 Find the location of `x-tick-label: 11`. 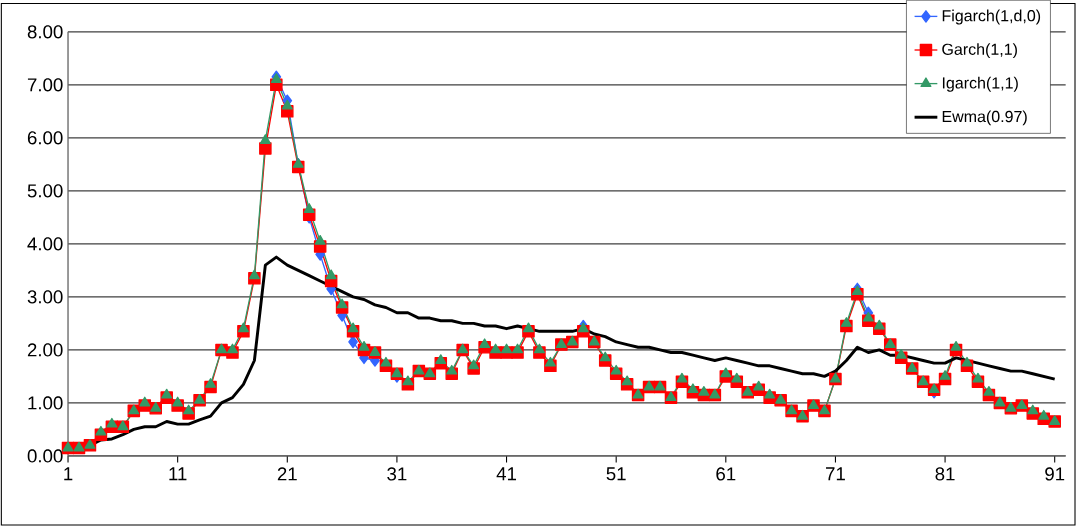

x-tick-label: 11 is located at coordinates (178, 474).